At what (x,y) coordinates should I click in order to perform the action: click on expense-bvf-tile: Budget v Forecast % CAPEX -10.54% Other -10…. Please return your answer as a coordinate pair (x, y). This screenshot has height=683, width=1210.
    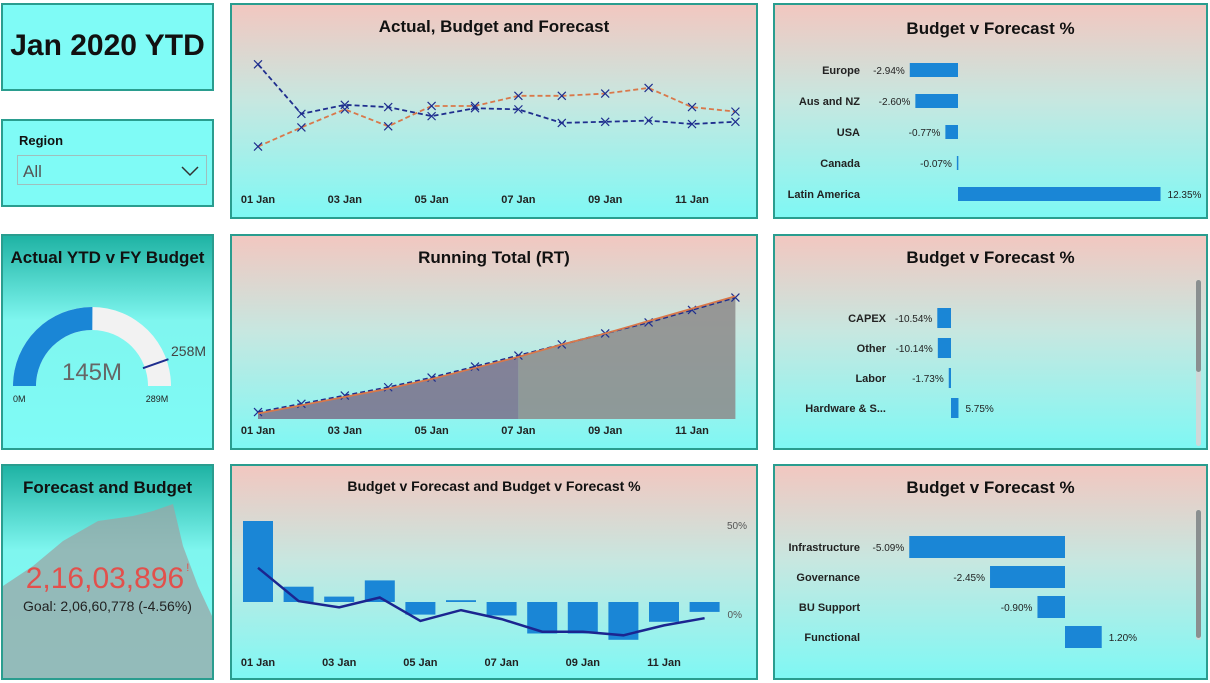
    Looking at the image, I should click on (990, 342).